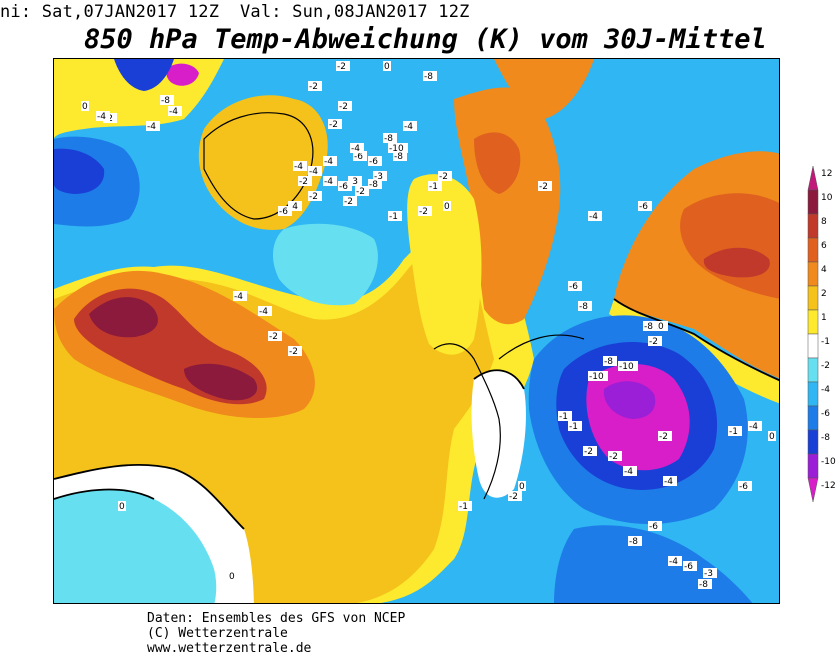 The width and height of the screenshot is (840, 656). Describe the element at coordinates (736, 262) in the screenshot. I see `anomaly-zone-russia-max` at that location.